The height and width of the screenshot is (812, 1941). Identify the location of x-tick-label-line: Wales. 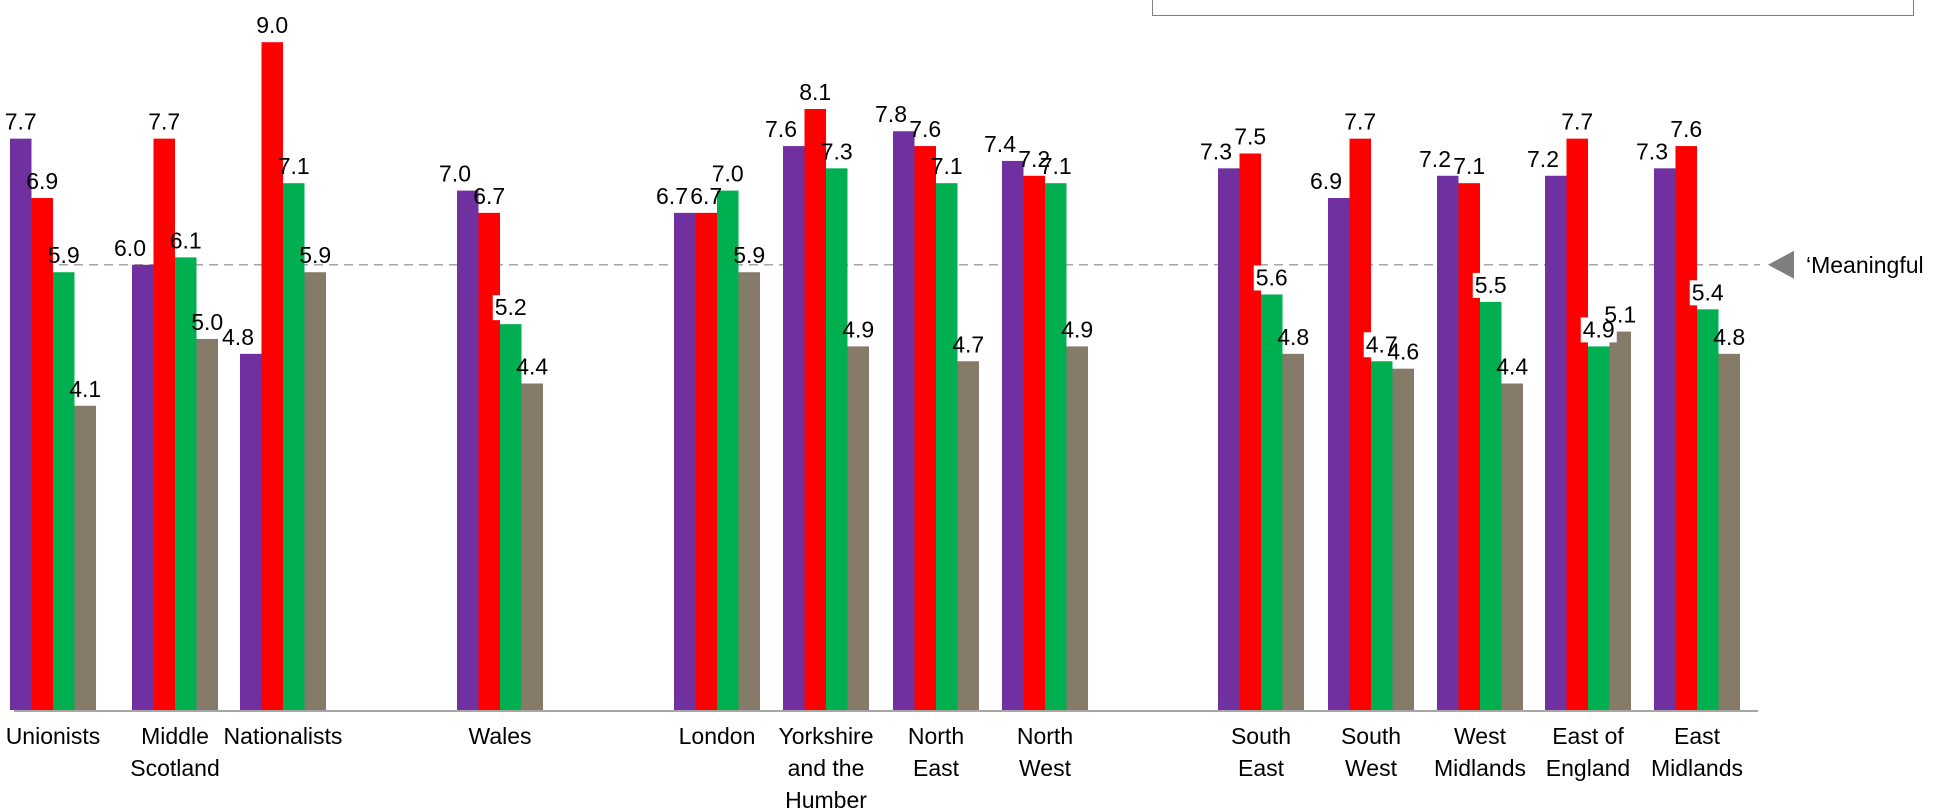
(499, 736).